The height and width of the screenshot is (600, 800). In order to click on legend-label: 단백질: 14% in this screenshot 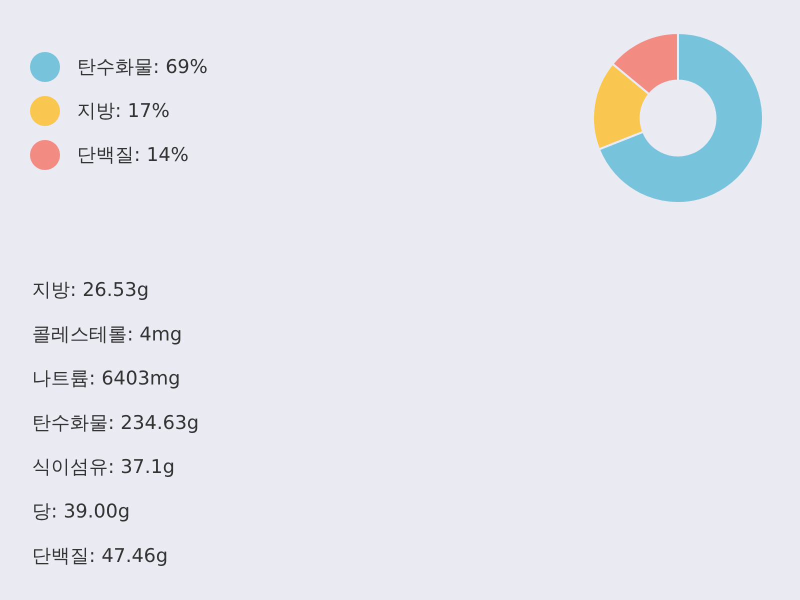, I will do `click(133, 155)`.